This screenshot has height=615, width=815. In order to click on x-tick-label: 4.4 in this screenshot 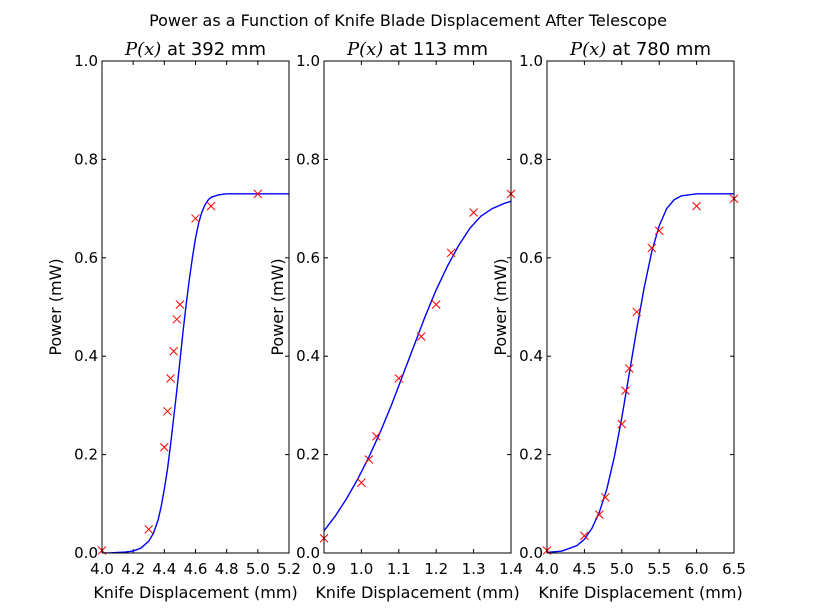, I will do `click(164, 569)`.